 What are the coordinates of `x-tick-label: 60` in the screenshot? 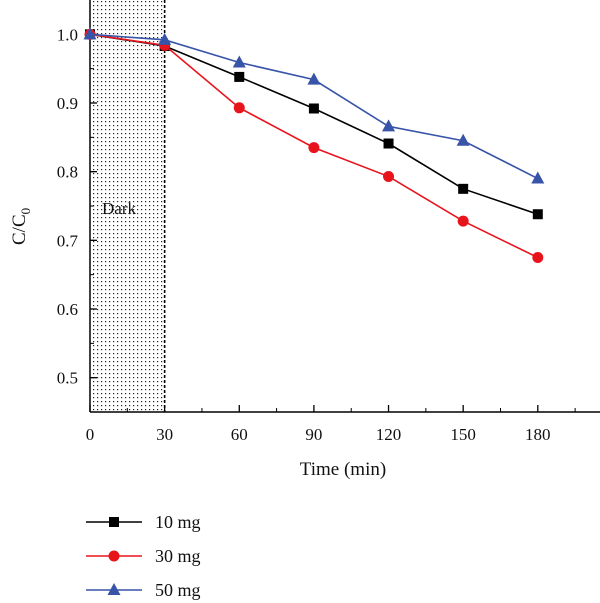 It's located at (239, 434).